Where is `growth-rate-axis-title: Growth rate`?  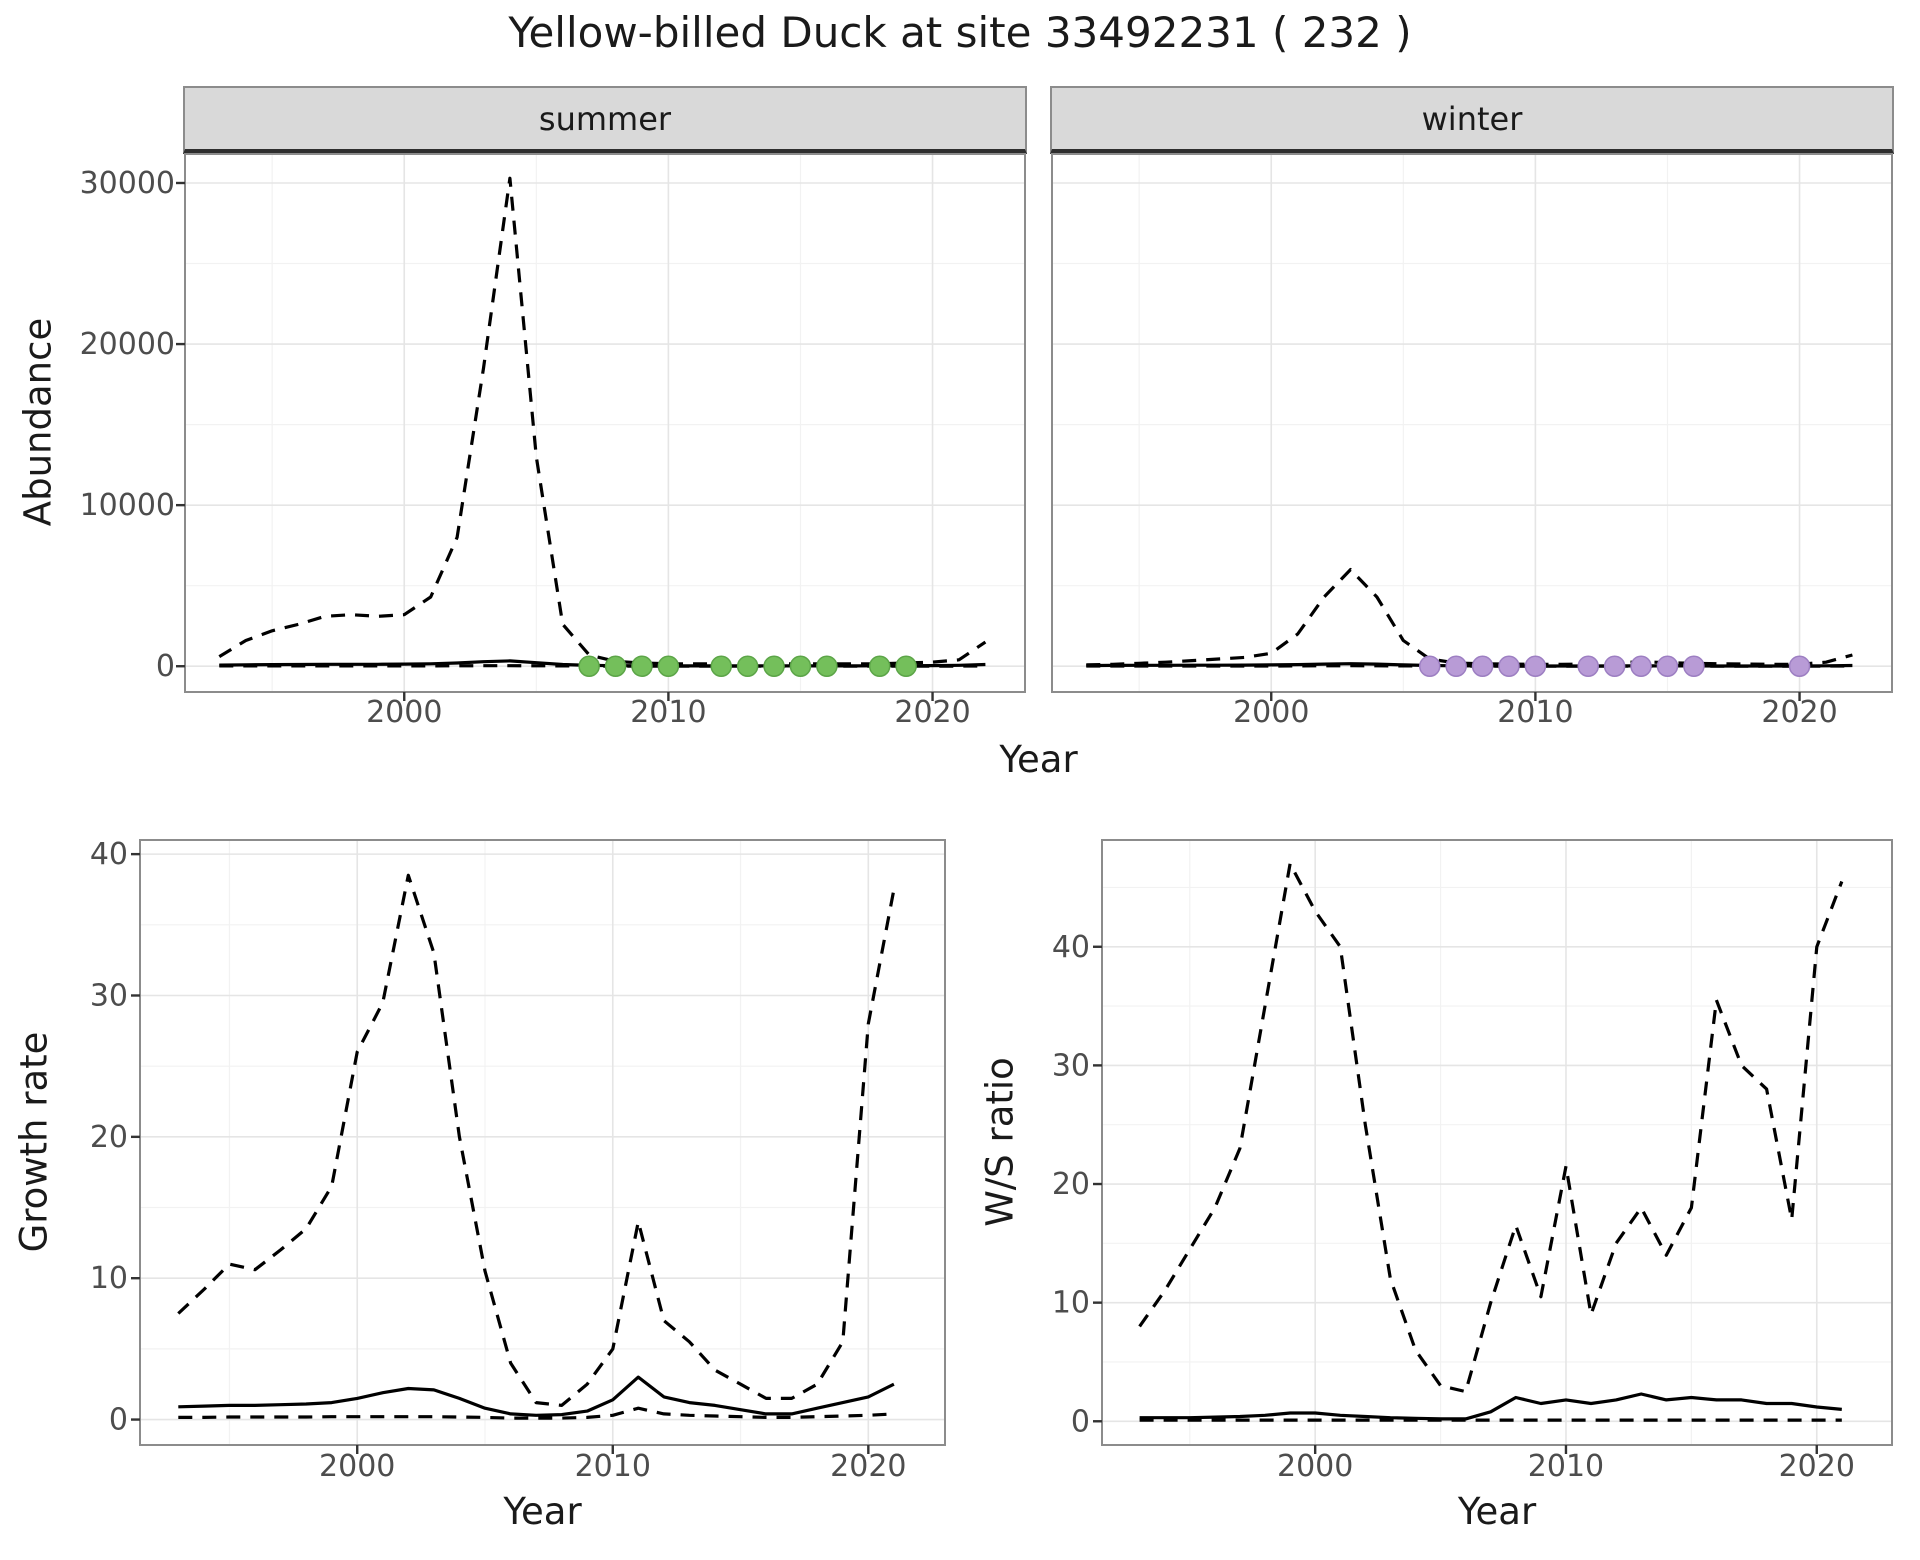 growth-rate-axis-title: Growth rate is located at coordinates (34, 1142).